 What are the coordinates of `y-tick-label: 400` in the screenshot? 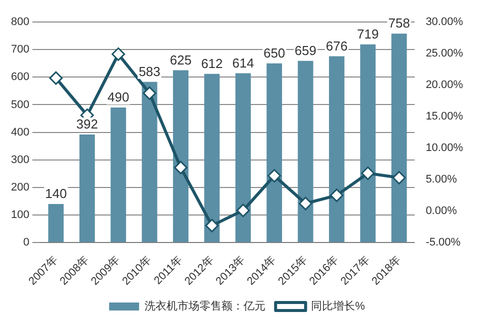 It's located at (20, 132).